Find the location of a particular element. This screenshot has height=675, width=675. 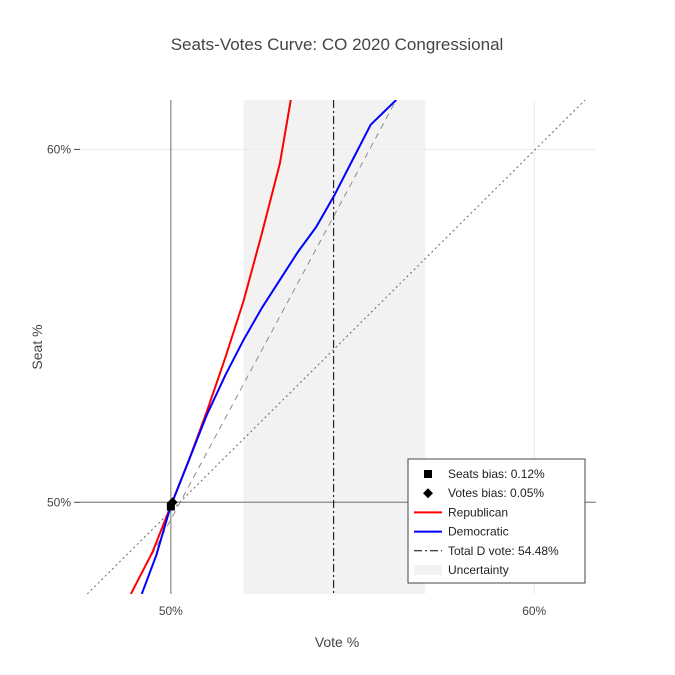

y-tick-label: 50% is located at coordinates (59, 502).